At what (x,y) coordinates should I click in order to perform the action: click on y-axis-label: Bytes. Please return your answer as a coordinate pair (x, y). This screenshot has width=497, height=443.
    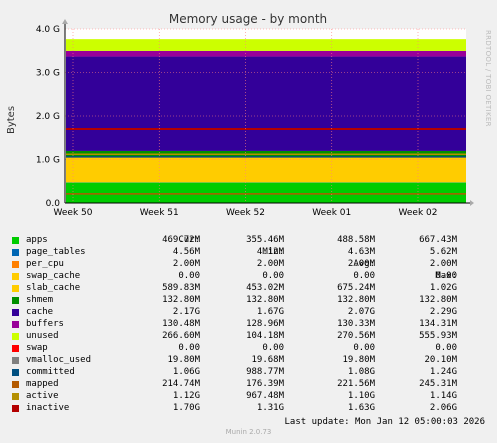
    Looking at the image, I should click on (11, 120).